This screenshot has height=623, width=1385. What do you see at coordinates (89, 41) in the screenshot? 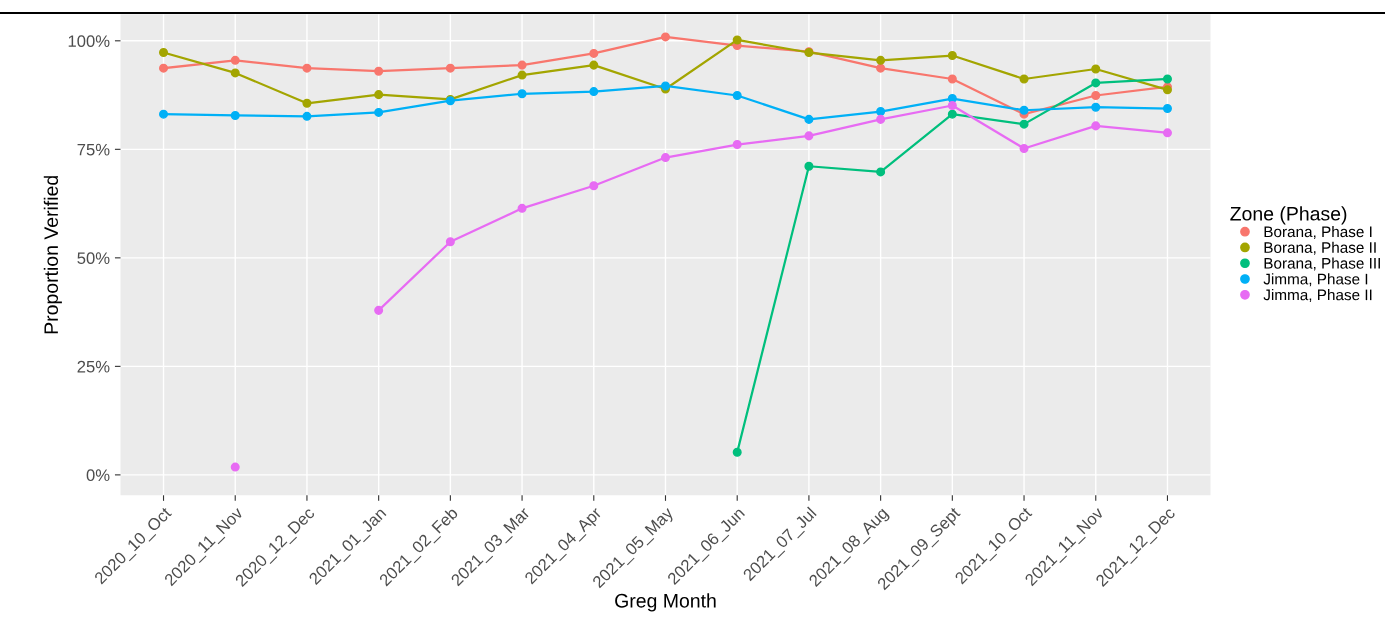
I see `y-tick-label: 100%` at bounding box center [89, 41].